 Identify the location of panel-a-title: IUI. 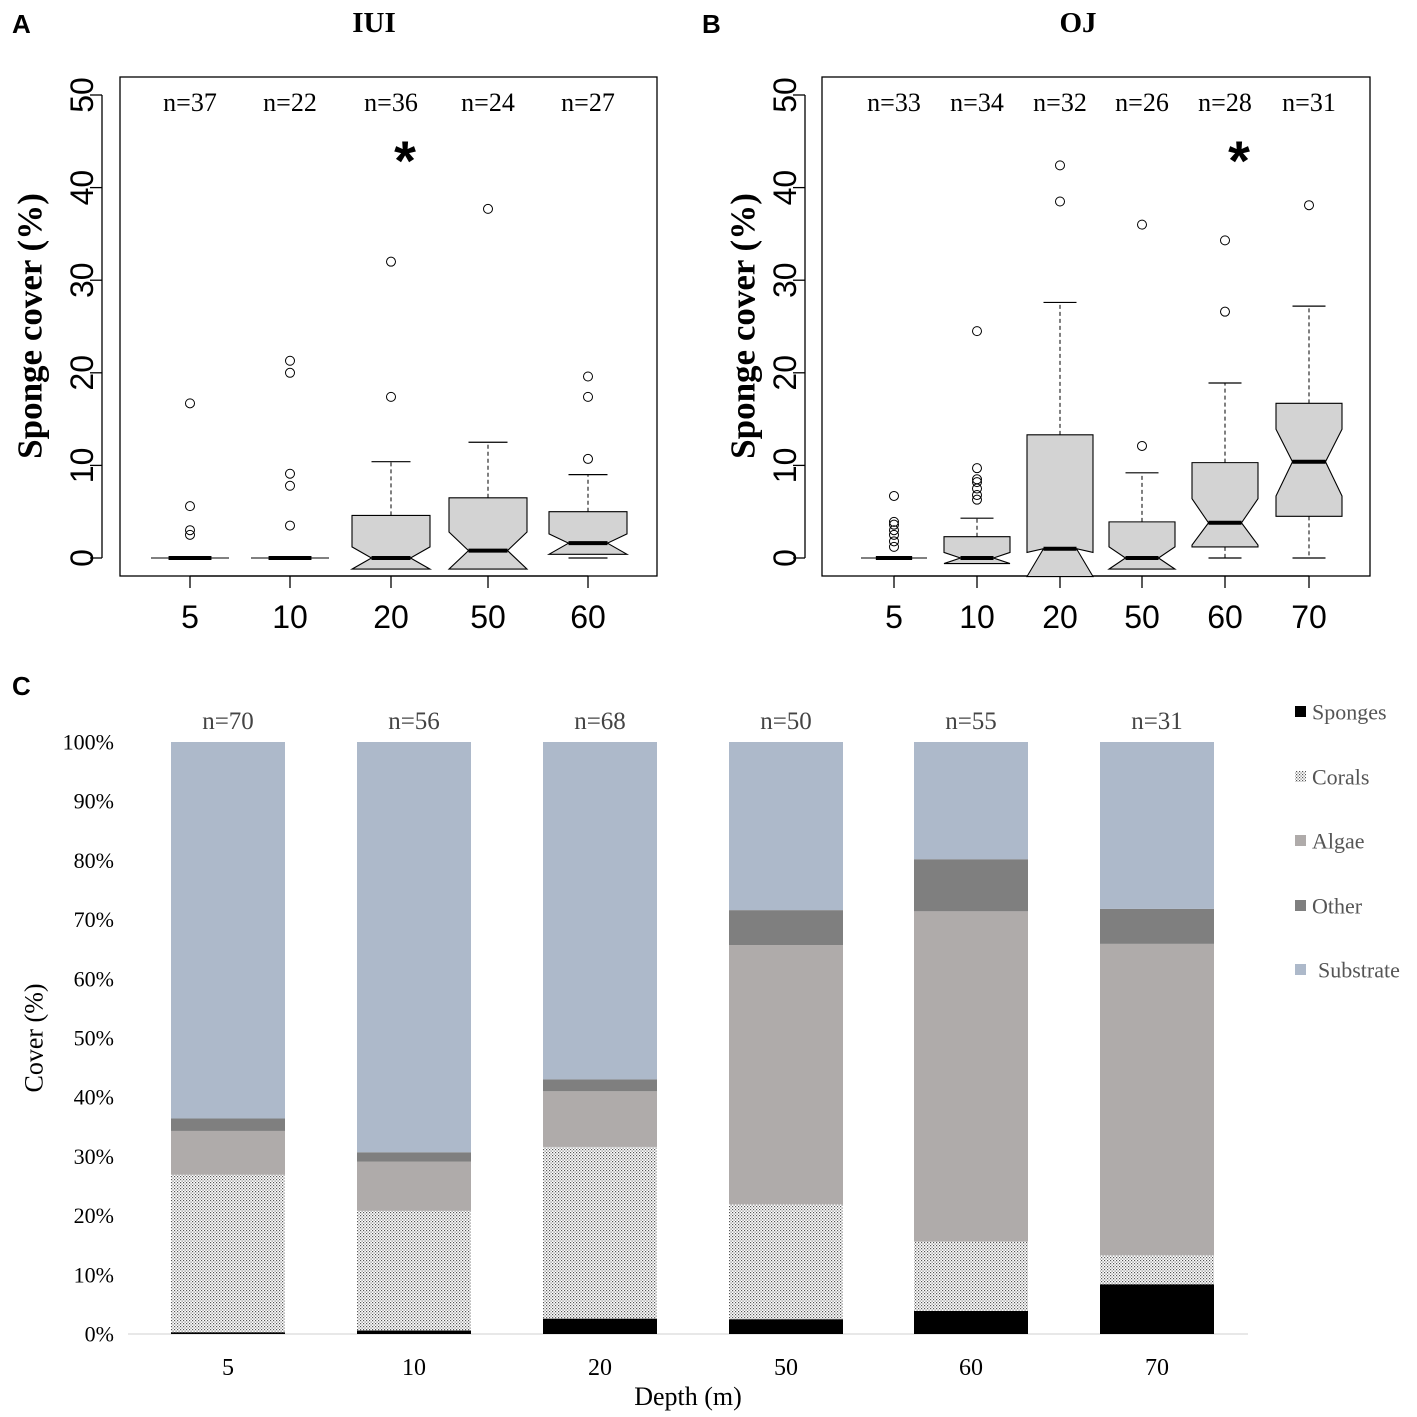
(374, 23).